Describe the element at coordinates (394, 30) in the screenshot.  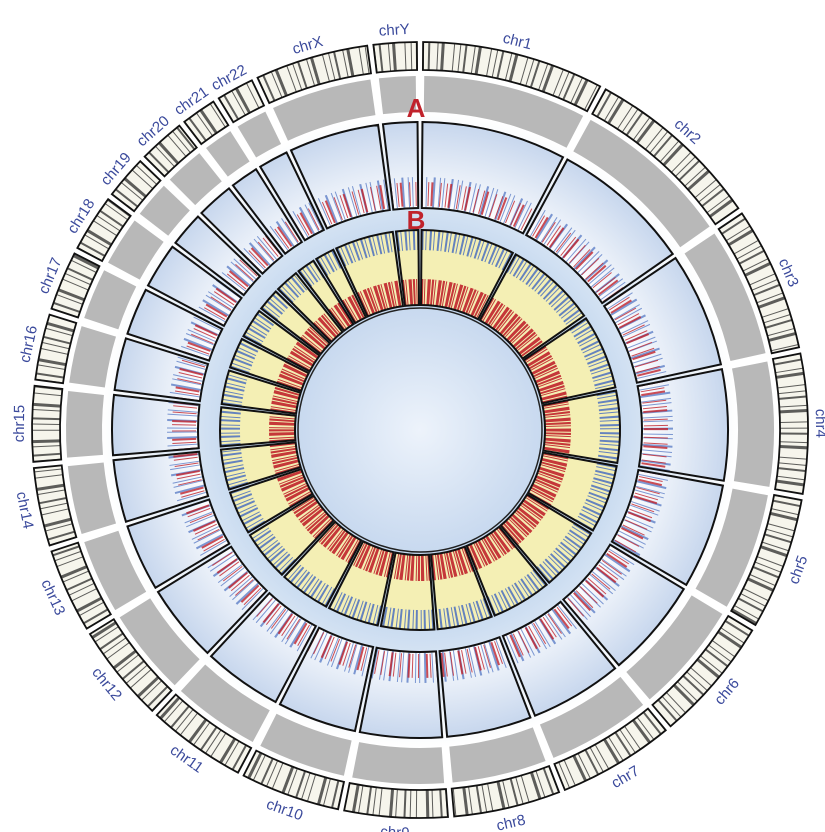
I see `chromosome-label: chrY` at that location.